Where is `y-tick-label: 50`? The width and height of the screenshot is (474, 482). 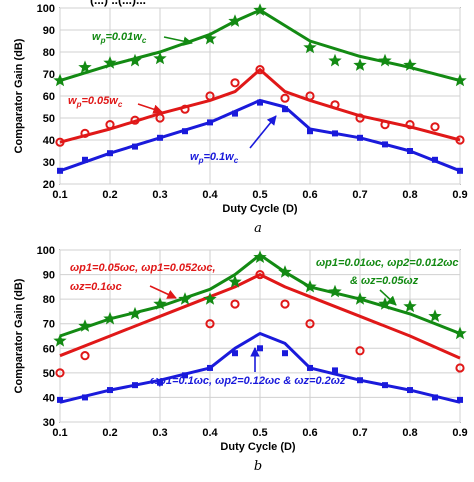
y-tick-label: 50 is located at coordinates (49, 374).